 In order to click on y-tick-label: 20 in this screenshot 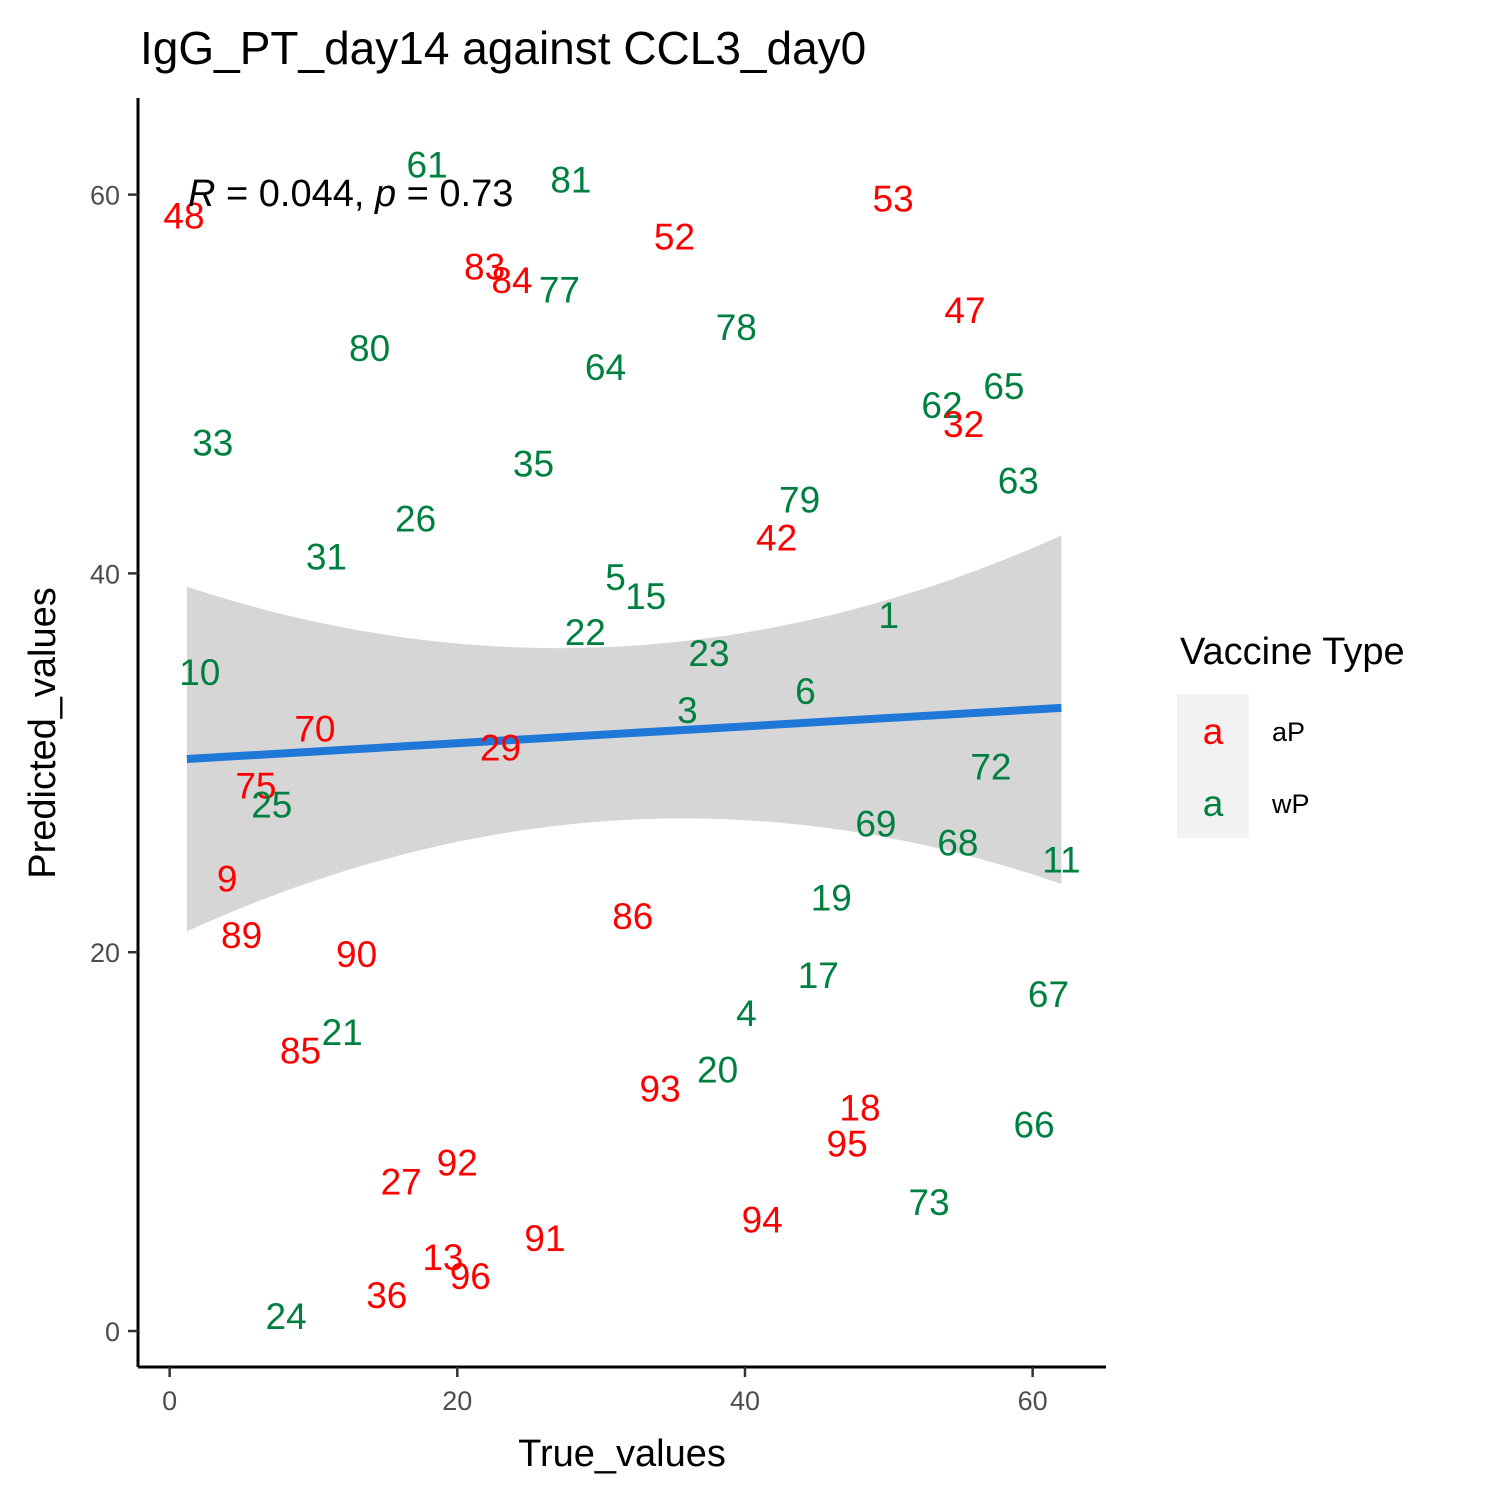, I will do `click(105, 953)`.